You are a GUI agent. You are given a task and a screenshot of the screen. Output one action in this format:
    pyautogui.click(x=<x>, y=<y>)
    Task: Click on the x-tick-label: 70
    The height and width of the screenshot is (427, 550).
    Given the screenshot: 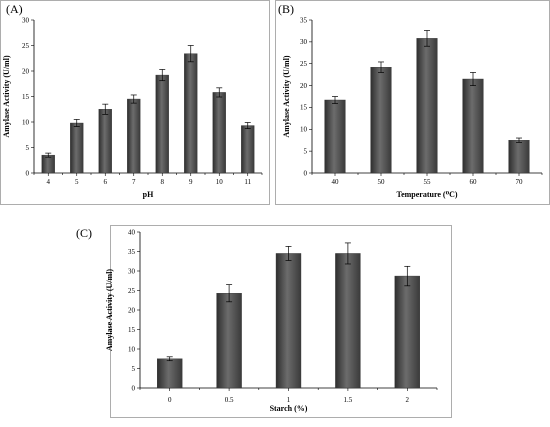 What is the action you would take?
    pyautogui.click(x=520, y=182)
    